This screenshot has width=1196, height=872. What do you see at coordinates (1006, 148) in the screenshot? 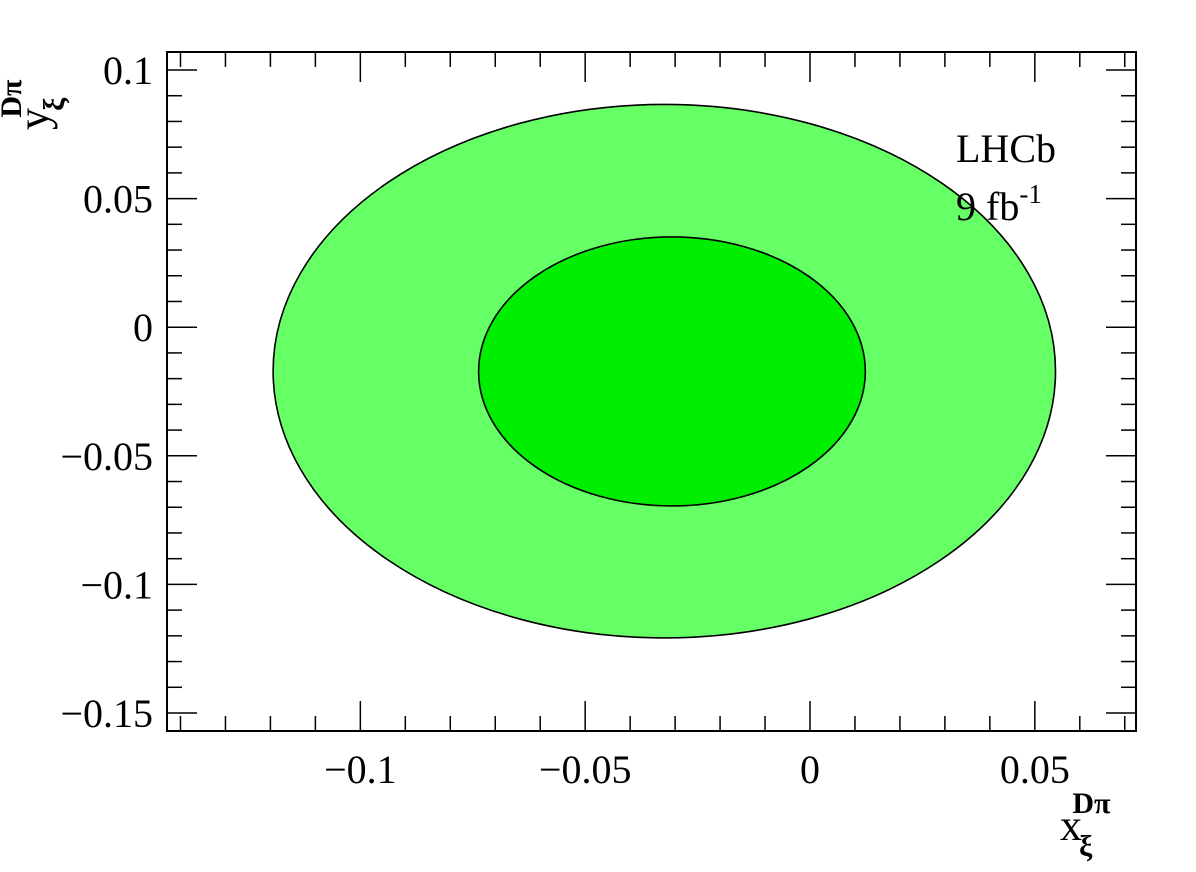
I see `experiment-label: LHCb` at bounding box center [1006, 148].